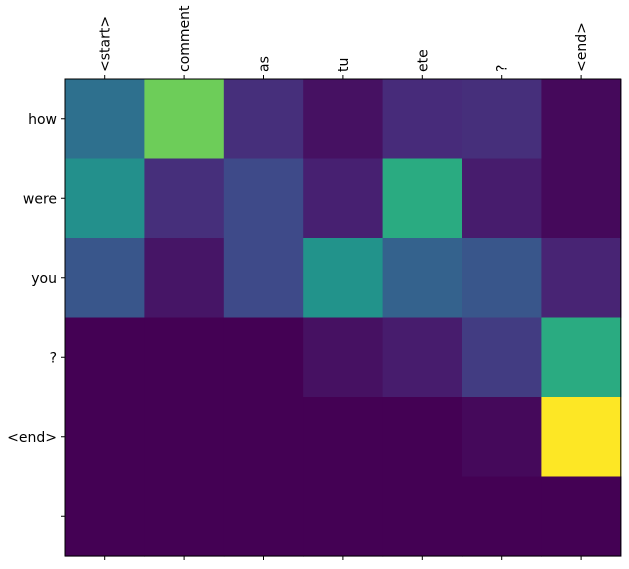 The width and height of the screenshot is (629, 569). I want to click on x-tick-label: tu, so click(344, 65).